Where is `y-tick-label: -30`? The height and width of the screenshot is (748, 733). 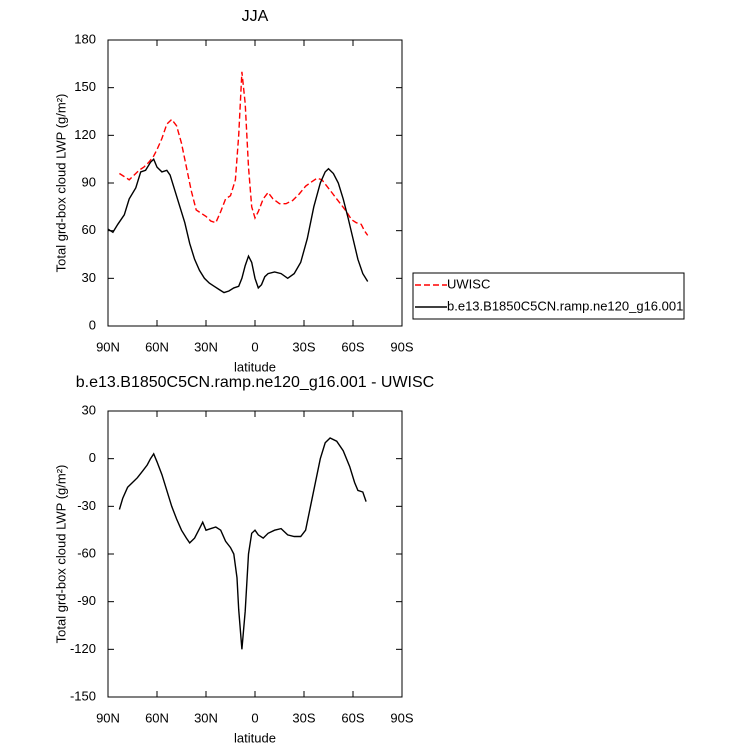 y-tick-label: -30 is located at coordinates (86, 505).